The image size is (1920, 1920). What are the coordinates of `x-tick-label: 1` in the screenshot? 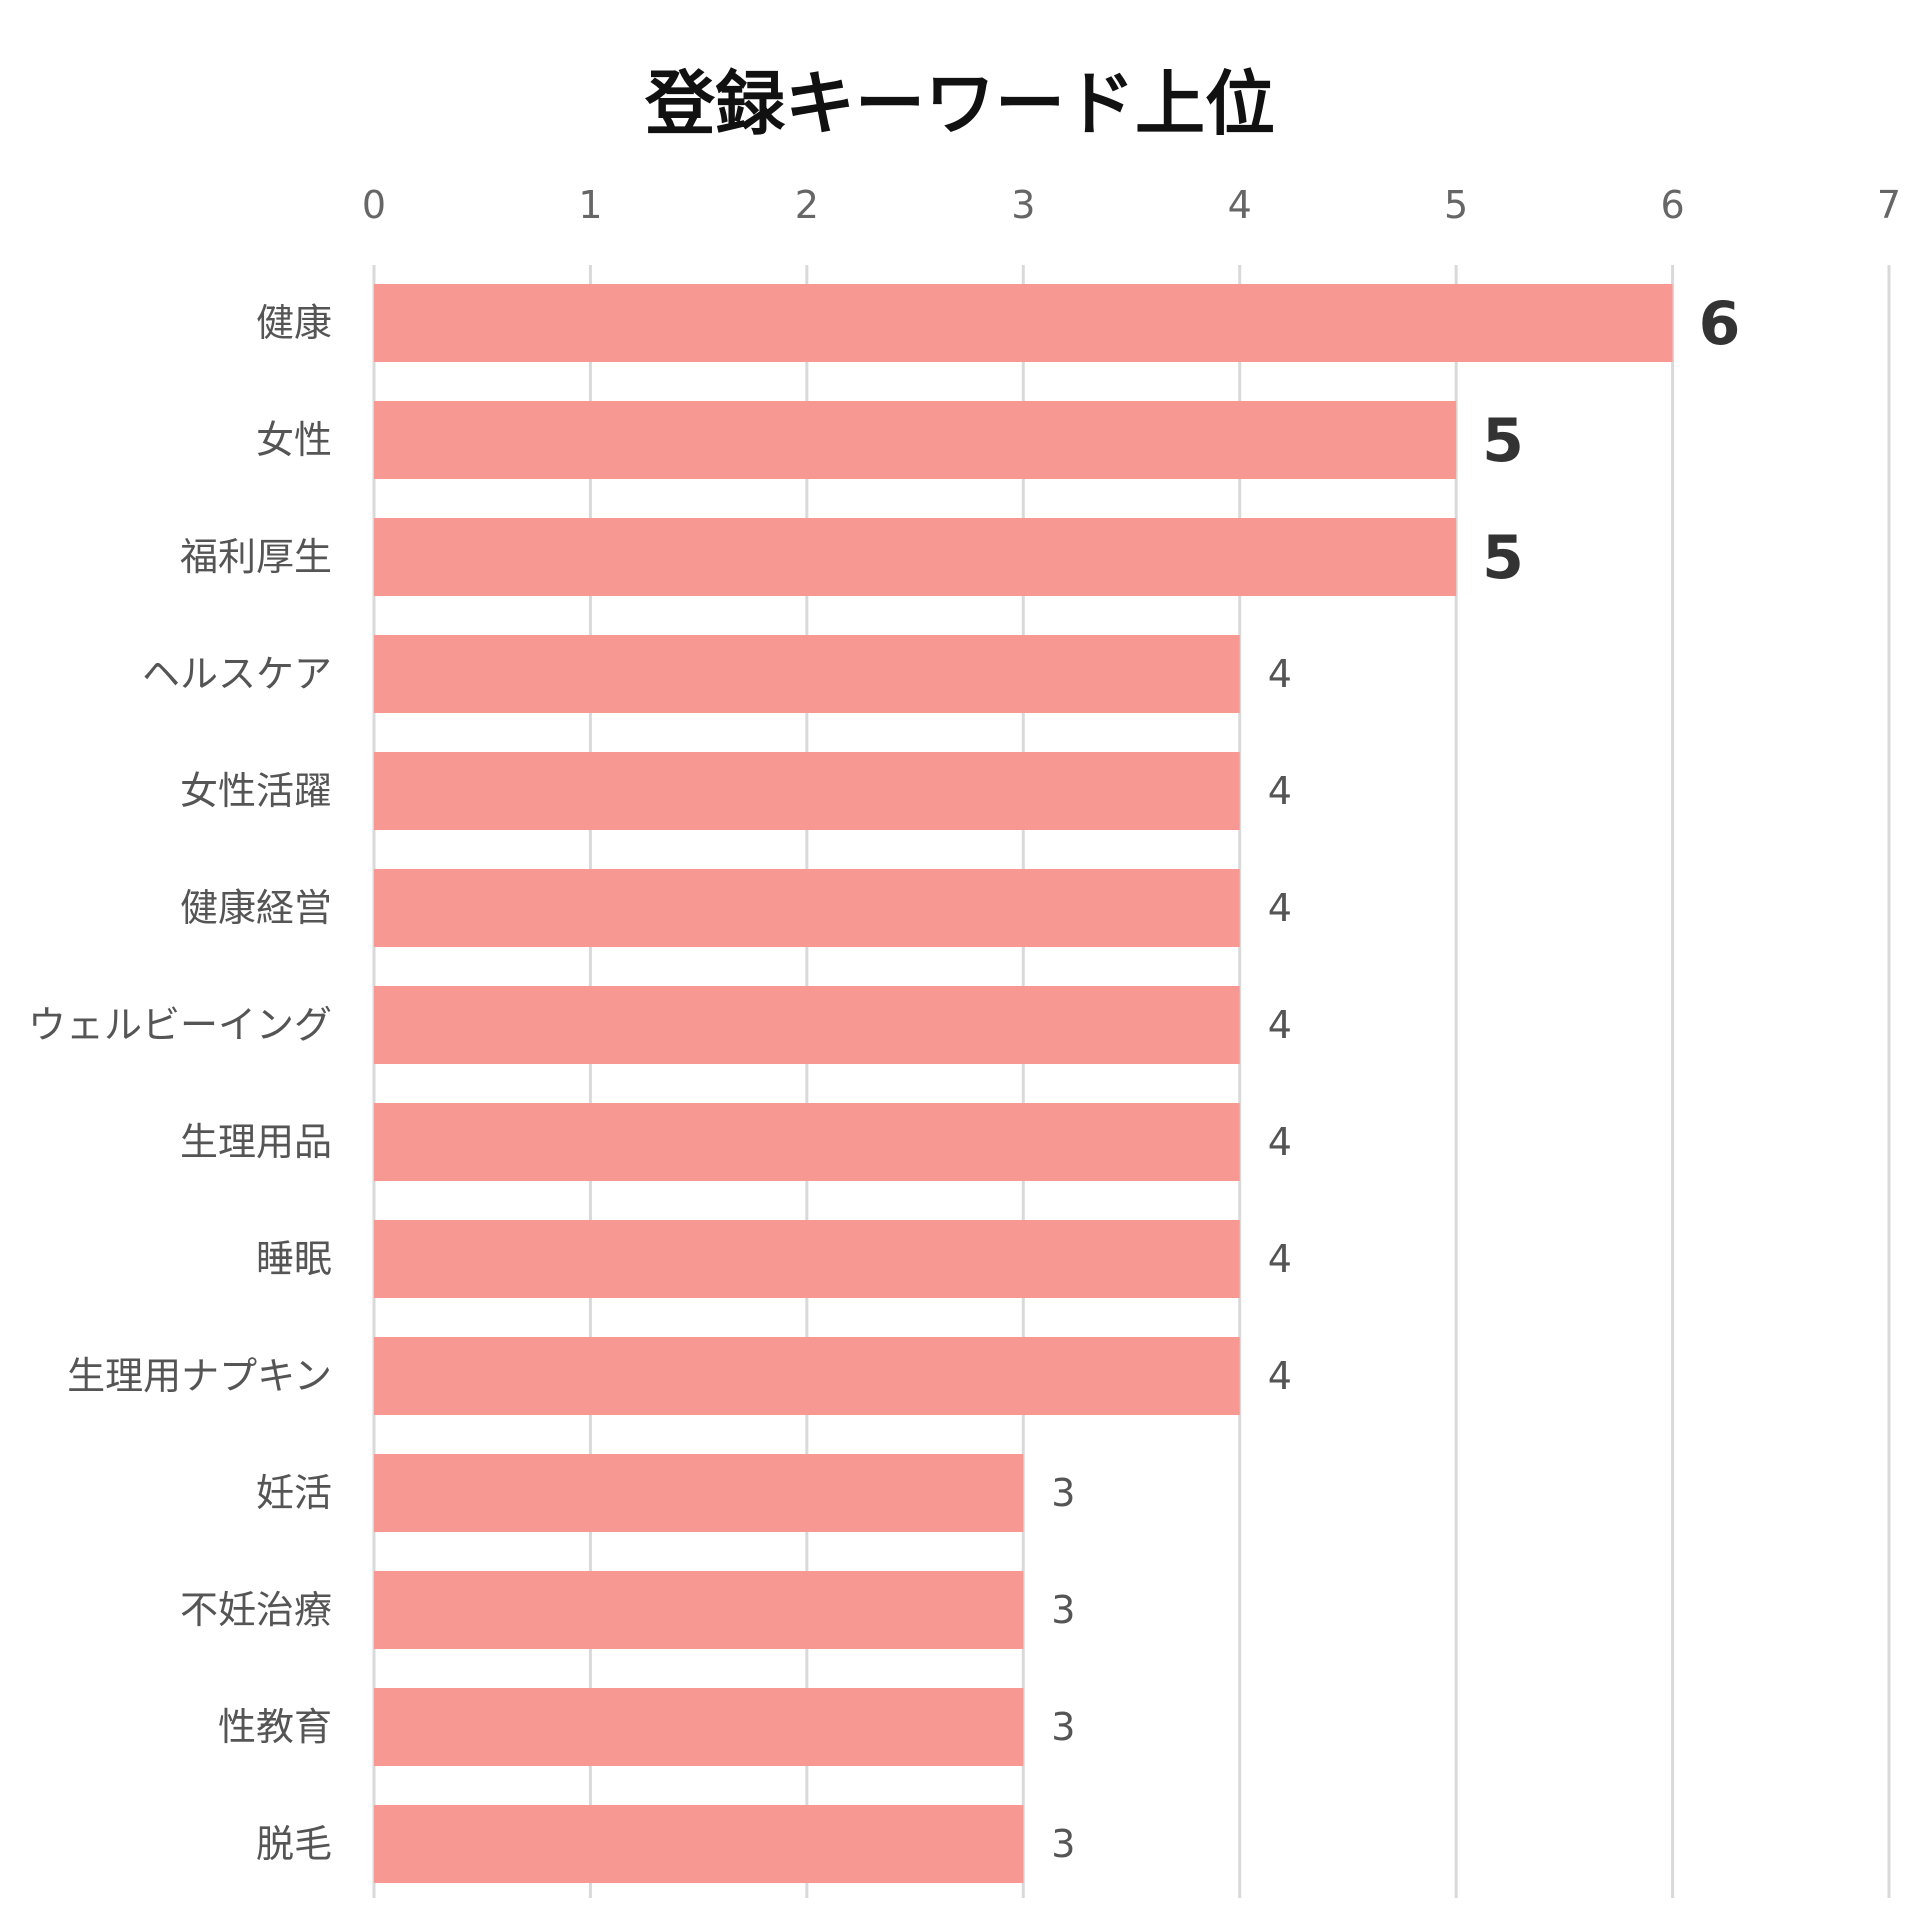 It's located at (590, 205).